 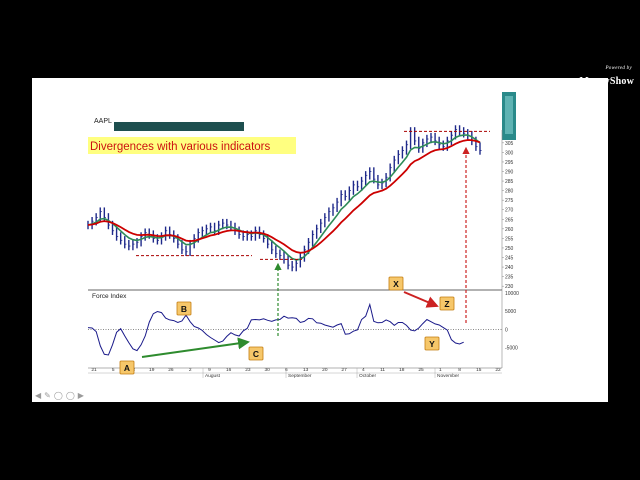 I want to click on ticker-label: AAPL, so click(x=103, y=121).